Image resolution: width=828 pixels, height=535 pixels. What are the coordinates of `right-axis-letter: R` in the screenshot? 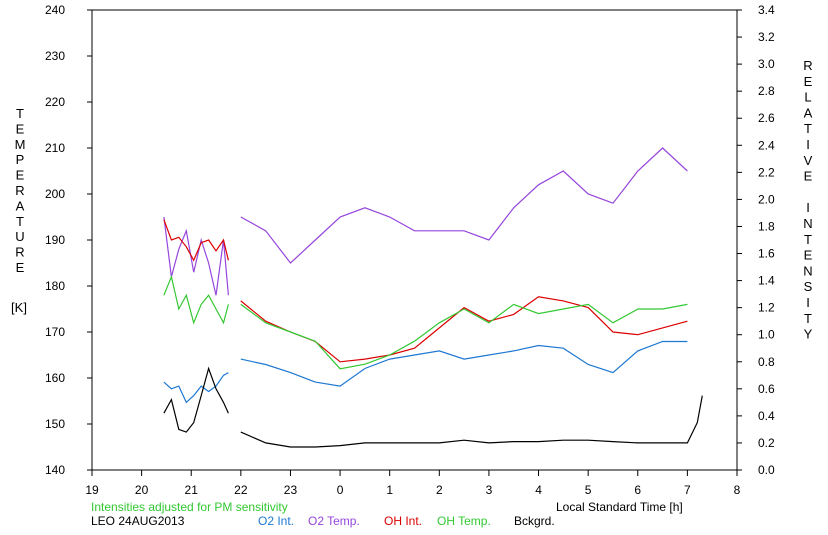 It's located at (807, 65).